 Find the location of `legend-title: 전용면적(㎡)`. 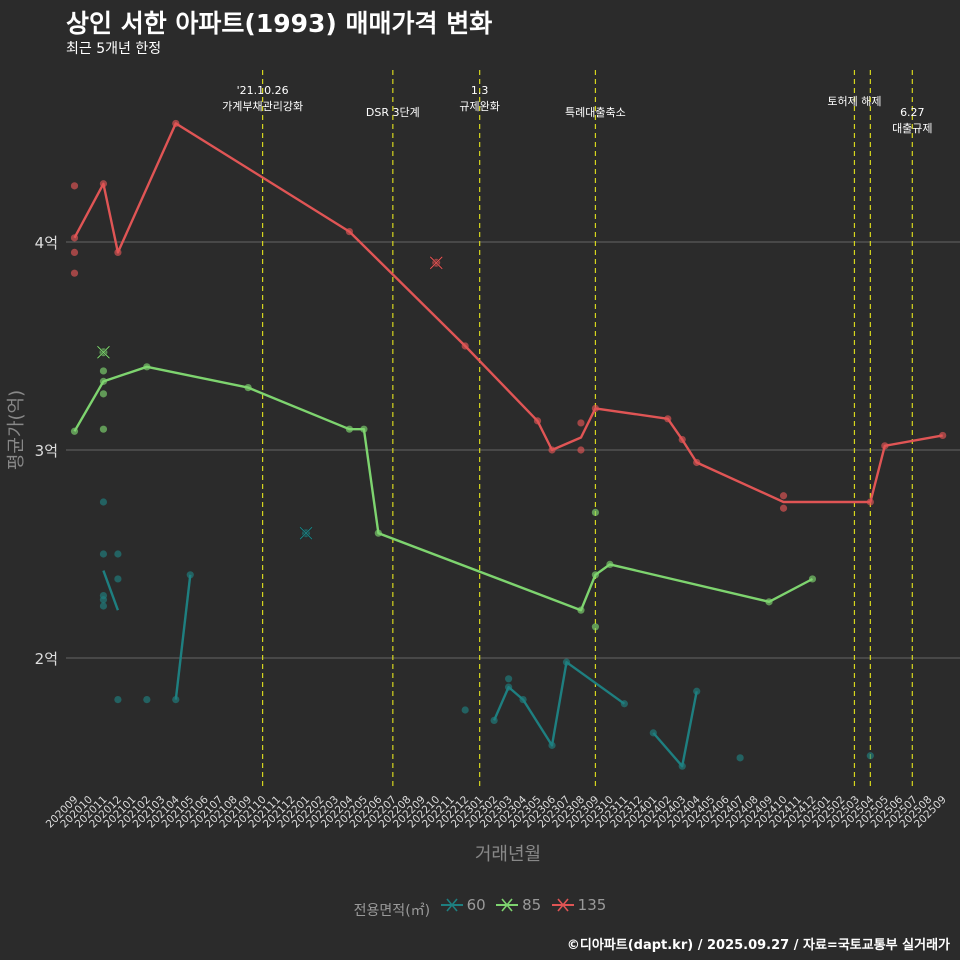

legend-title: 전용면적(㎡) is located at coordinates (392, 911).